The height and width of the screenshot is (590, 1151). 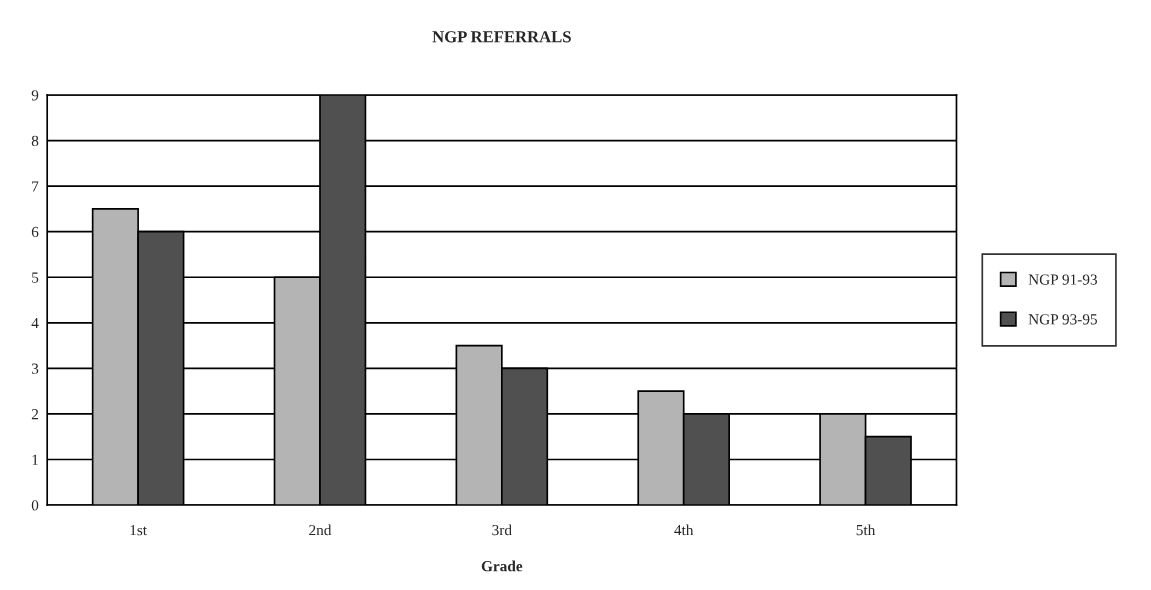 I want to click on y-tick-label: 3, so click(x=35, y=368).